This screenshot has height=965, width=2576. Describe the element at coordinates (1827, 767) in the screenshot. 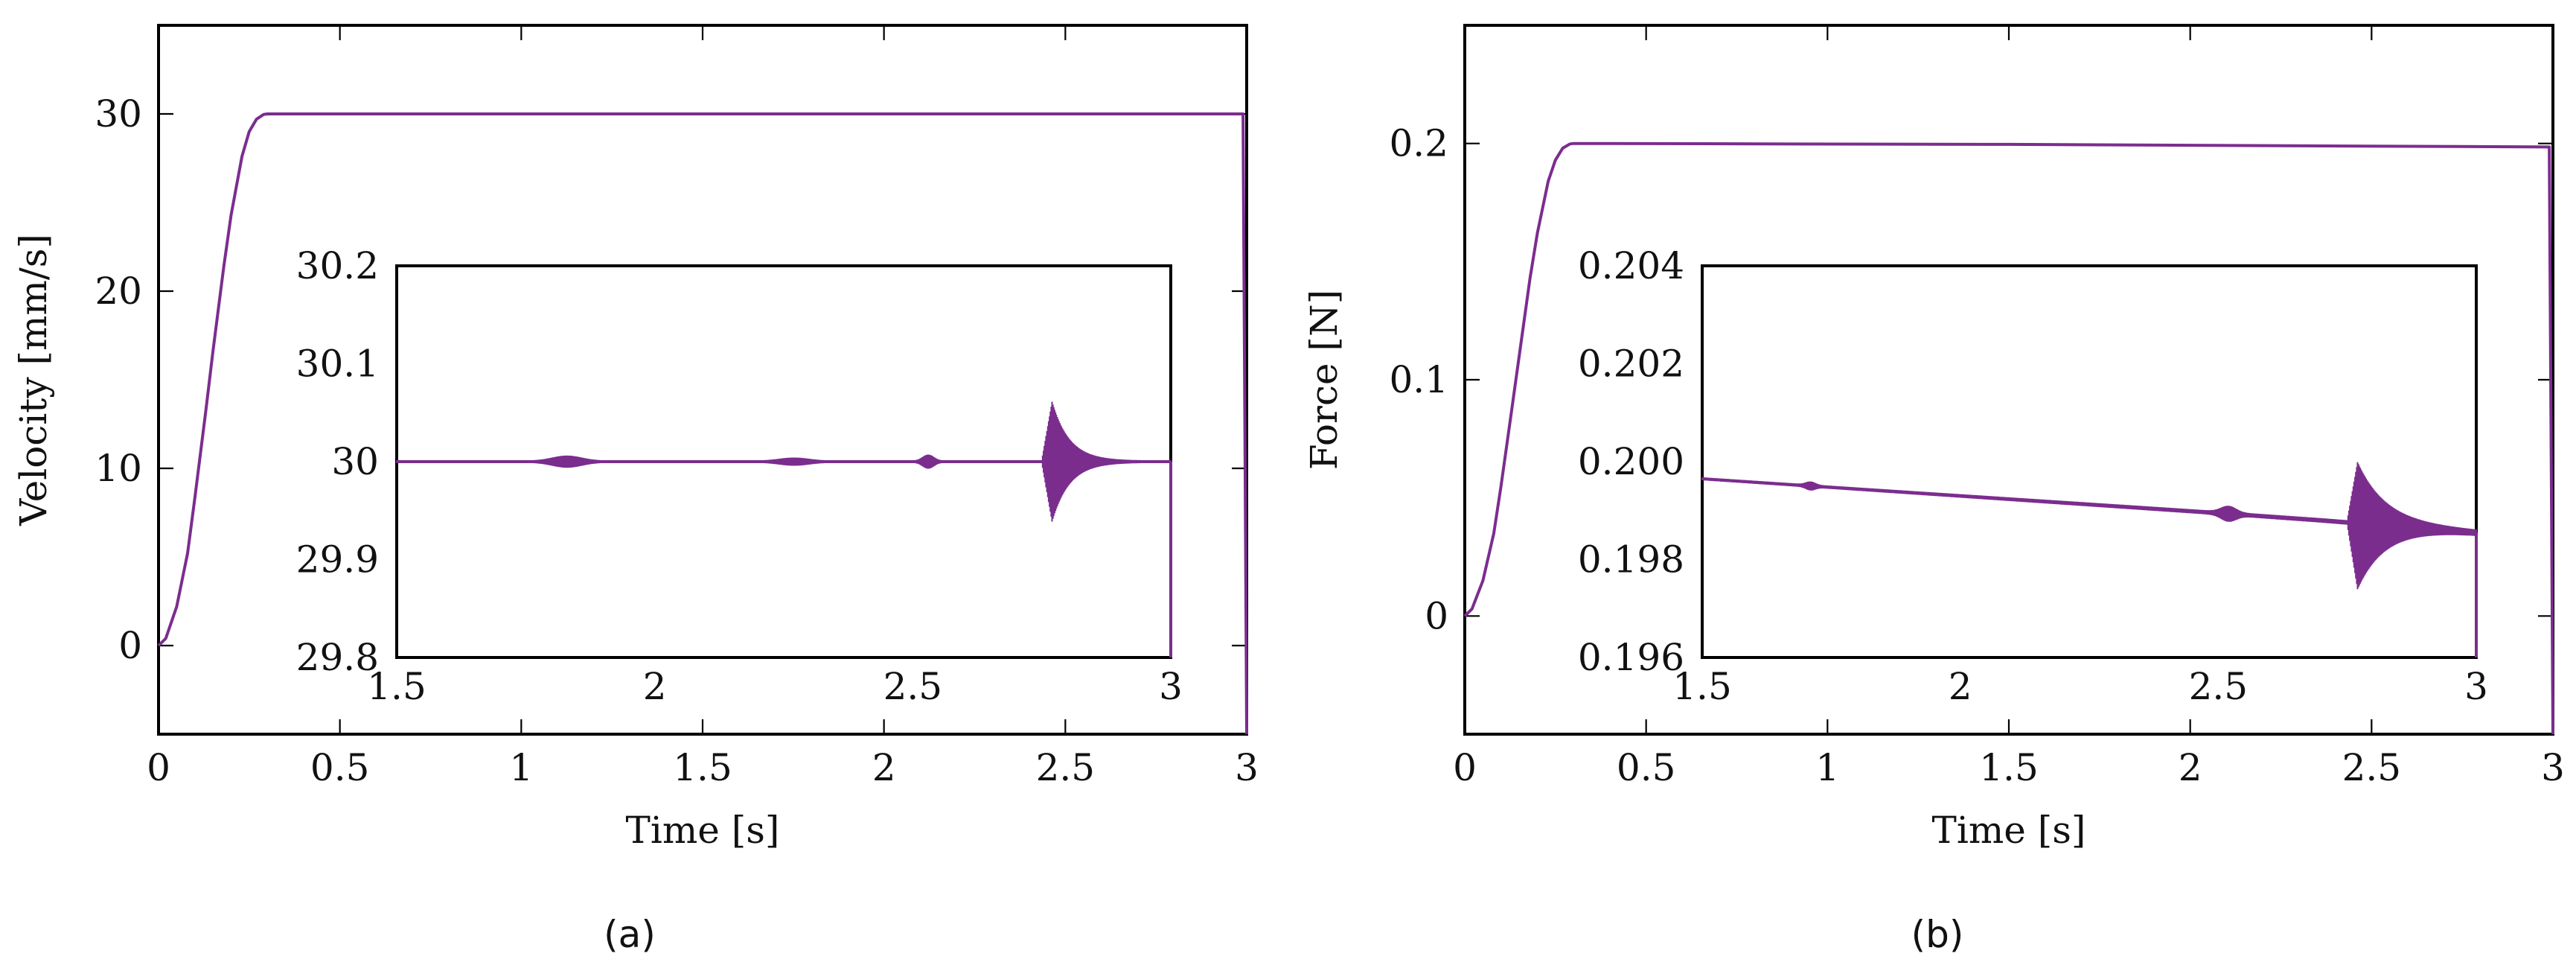

I see `chart-b-x-tick-label: 1` at that location.